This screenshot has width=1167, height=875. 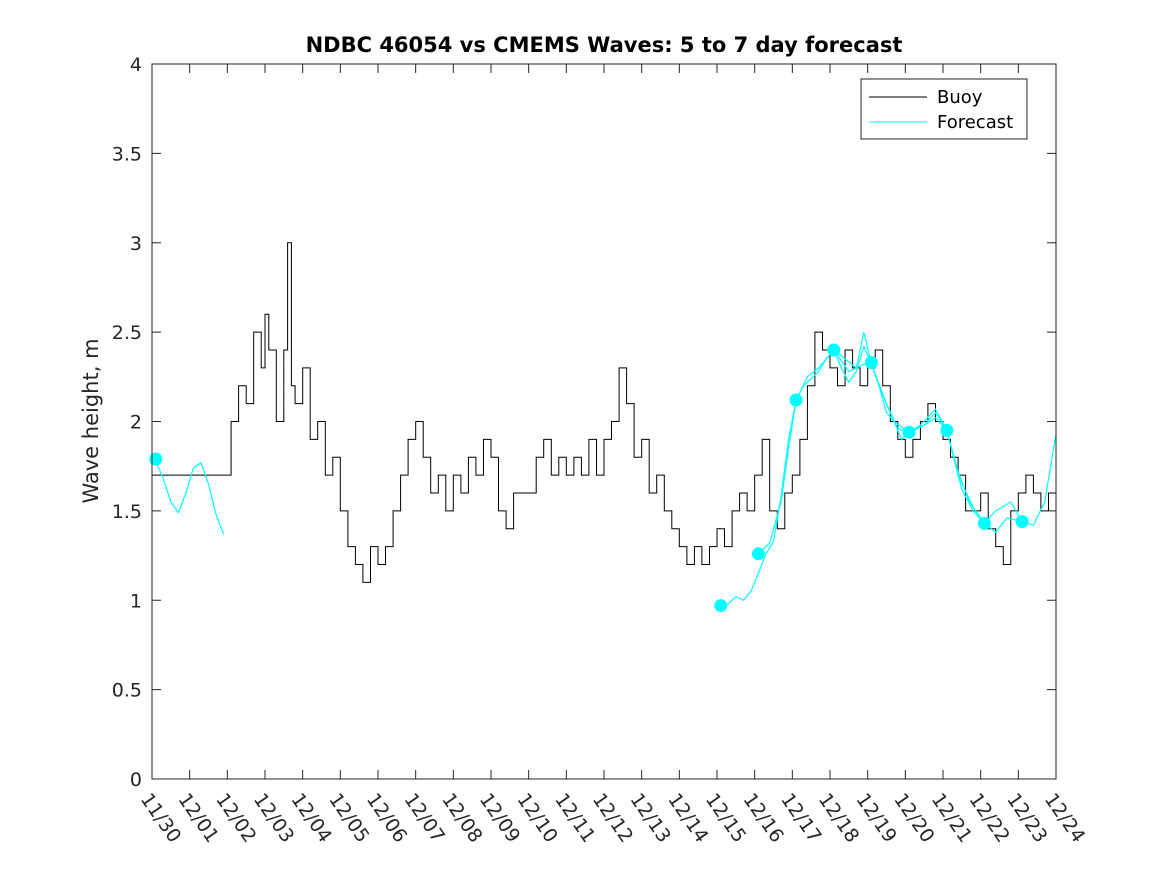 I want to click on y-tick-label: 0, so click(x=136, y=780).